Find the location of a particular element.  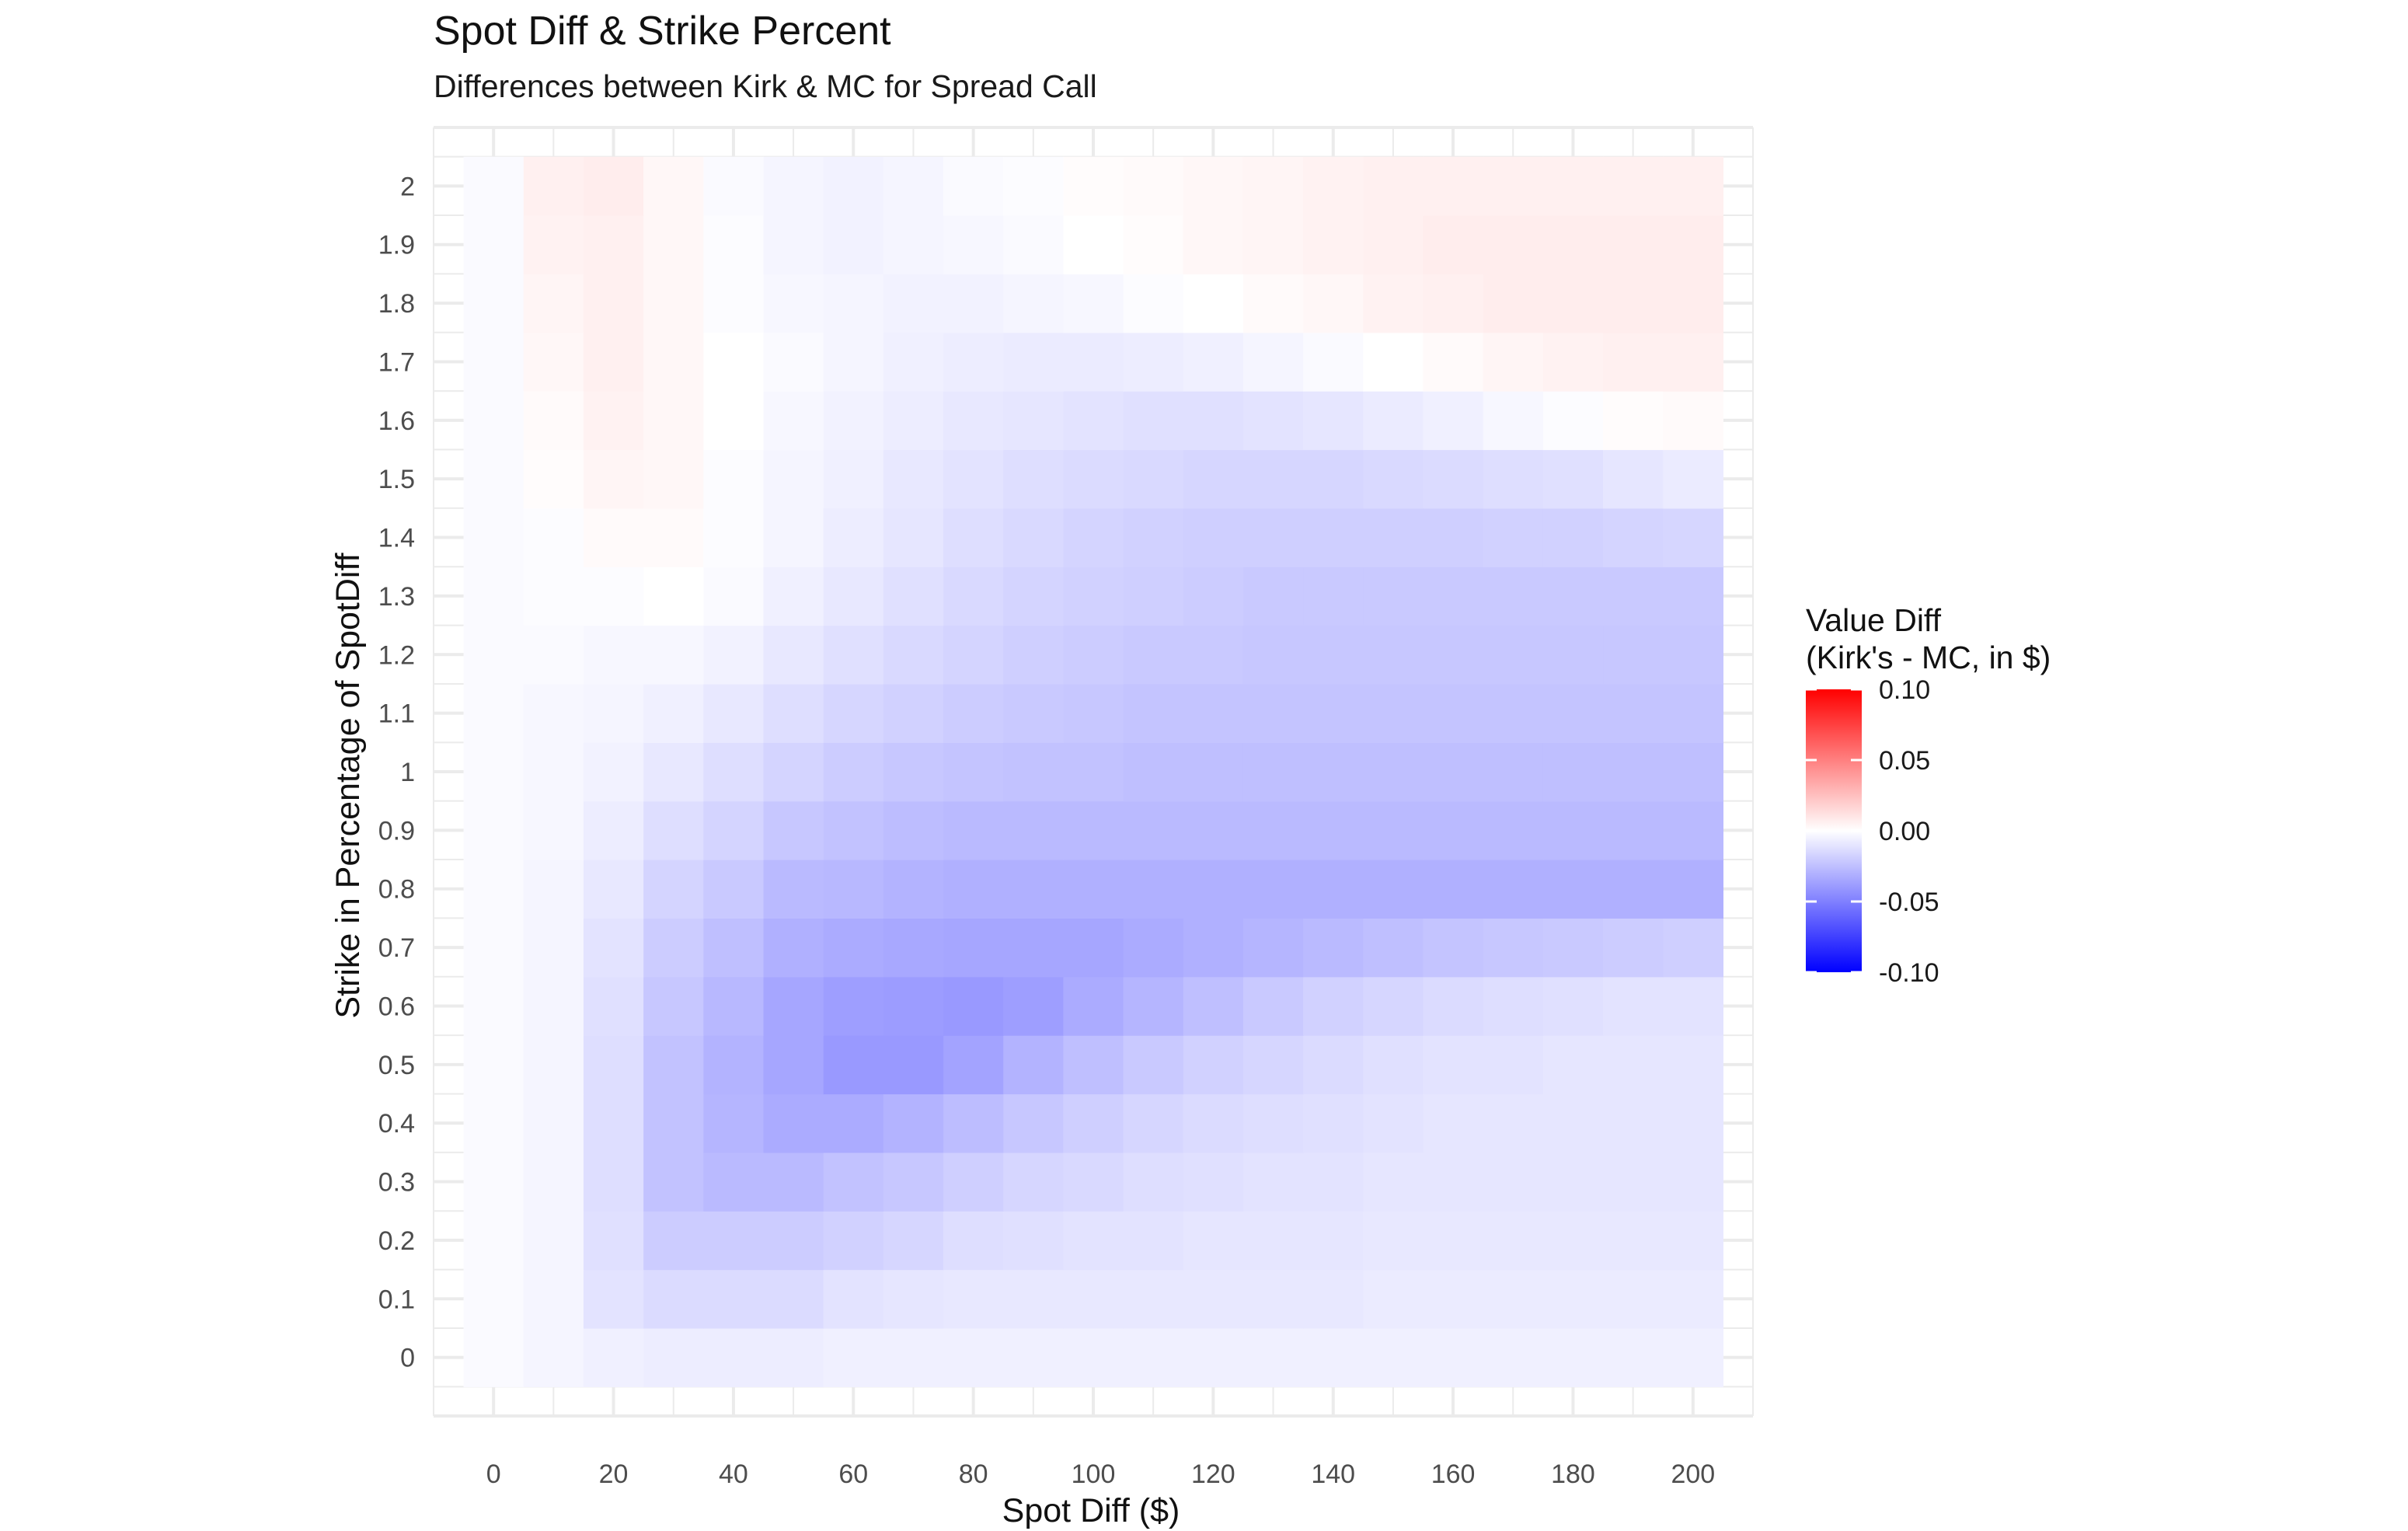

x-tick-label: 200 is located at coordinates (1693, 1475).